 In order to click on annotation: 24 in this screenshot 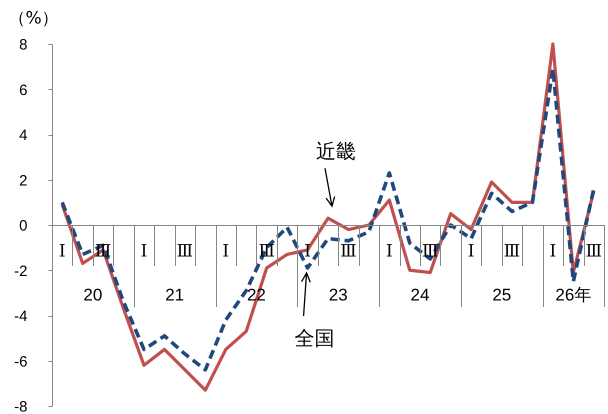, I will do `click(420, 295)`.